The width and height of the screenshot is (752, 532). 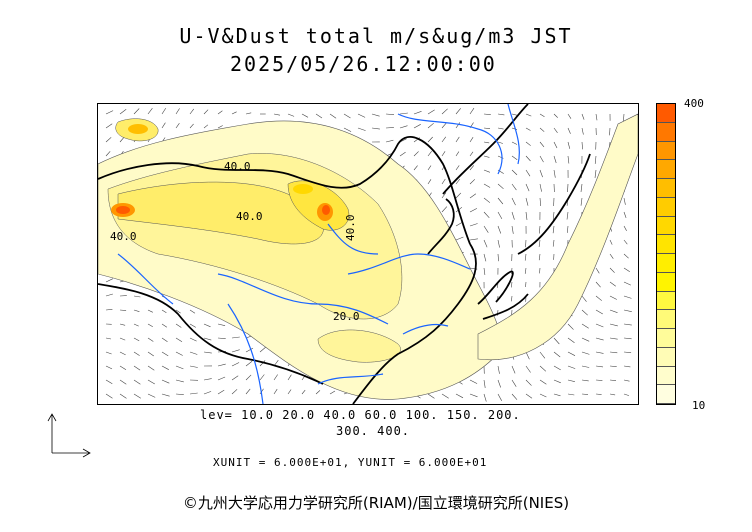 What do you see at coordinates (363, 64) in the screenshot?
I see `title-line-2: 2025/05/26.12:00:00` at bounding box center [363, 64].